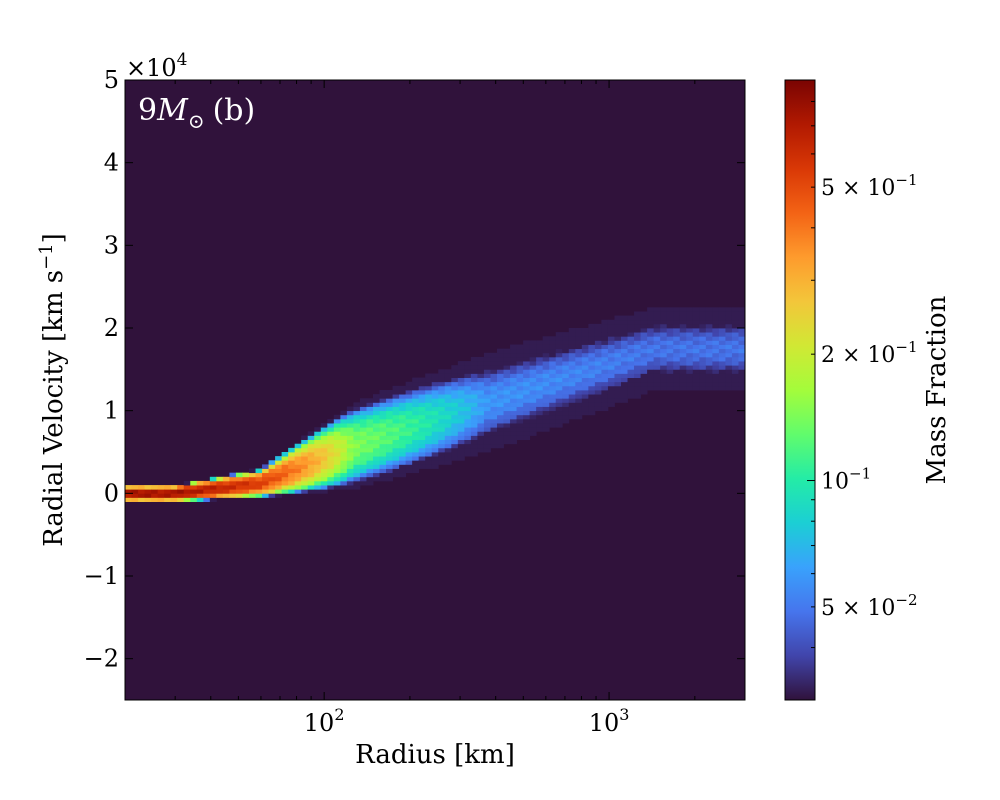 The height and width of the screenshot is (800, 1000). Describe the element at coordinates (324, 721) in the screenshot. I see `x-tick-label: 102` at that location.